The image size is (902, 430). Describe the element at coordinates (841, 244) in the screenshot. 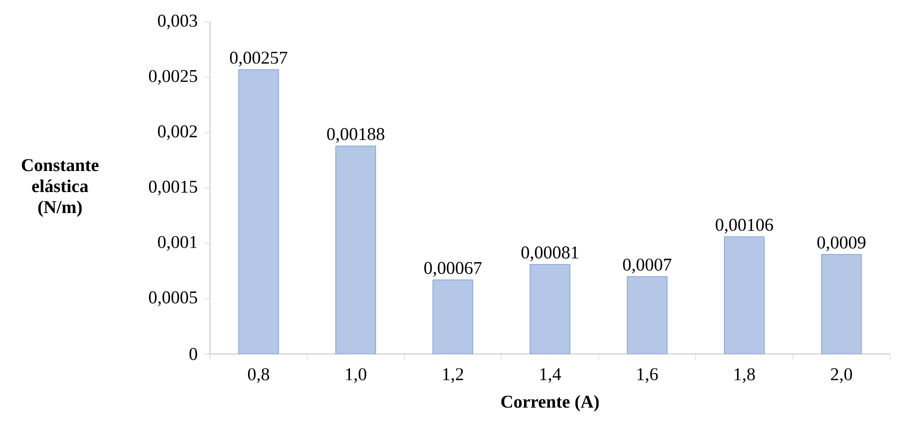

I see `data-label: 0,0009` at that location.